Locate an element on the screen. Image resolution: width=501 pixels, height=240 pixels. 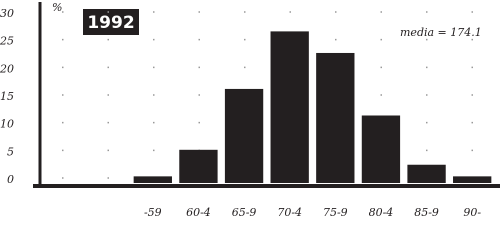
y-tick-label: 15 is located at coordinates (7, 96).